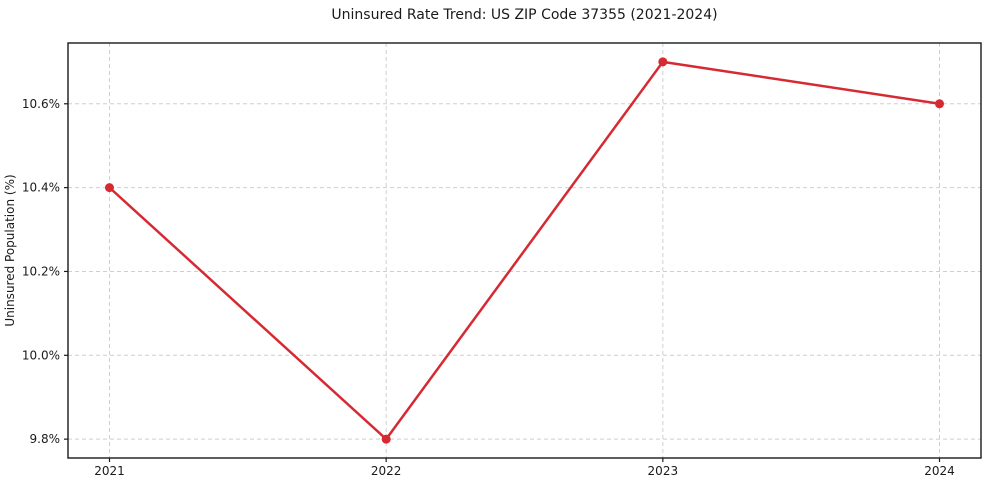  I want to click on x-tick-label: 2023, so click(663, 471).